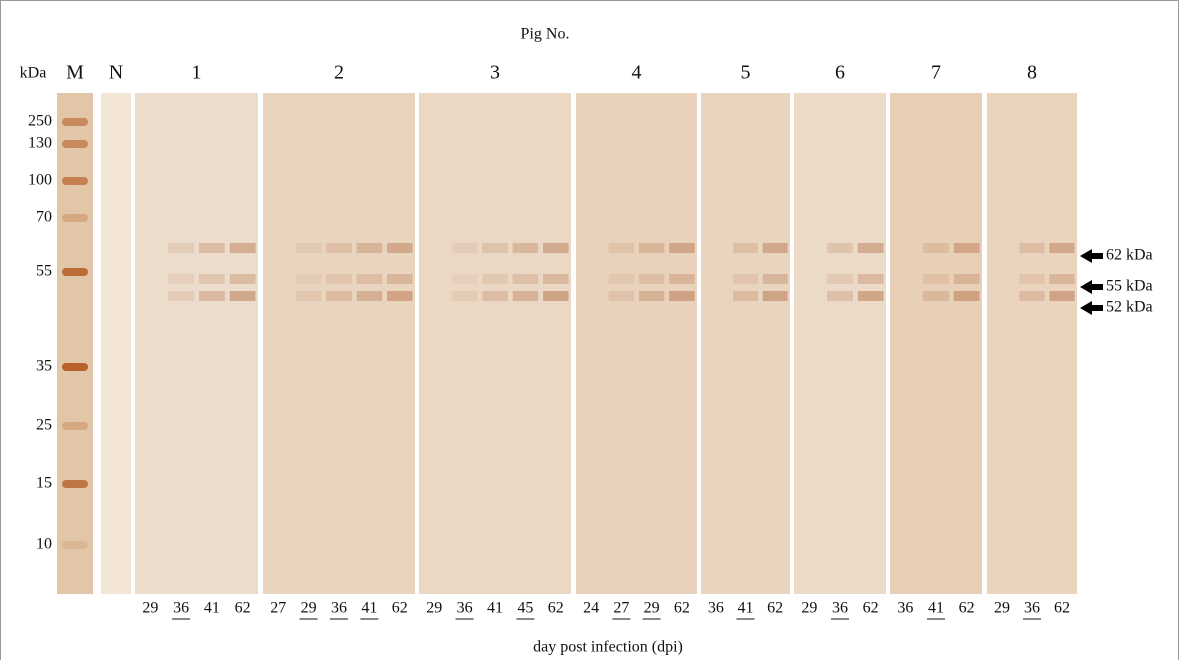 Image resolution: width=1180 pixels, height=660 pixels. What do you see at coordinates (278, 608) in the screenshot?
I see `day-label: 27` at bounding box center [278, 608].